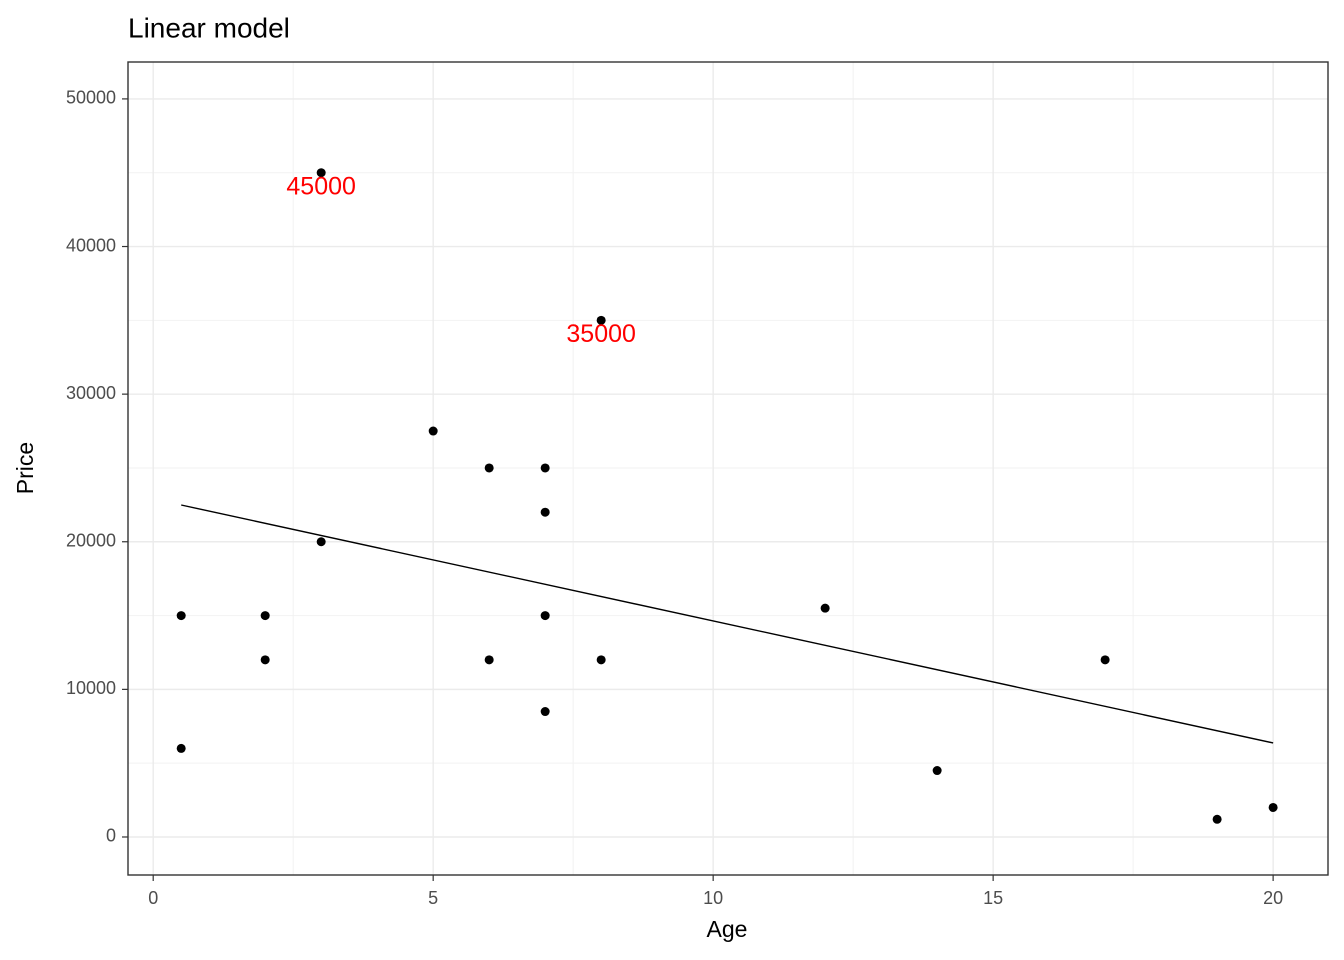 The height and width of the screenshot is (960, 1344). What do you see at coordinates (91, 688) in the screenshot?
I see `y-tick-label: 10000` at bounding box center [91, 688].